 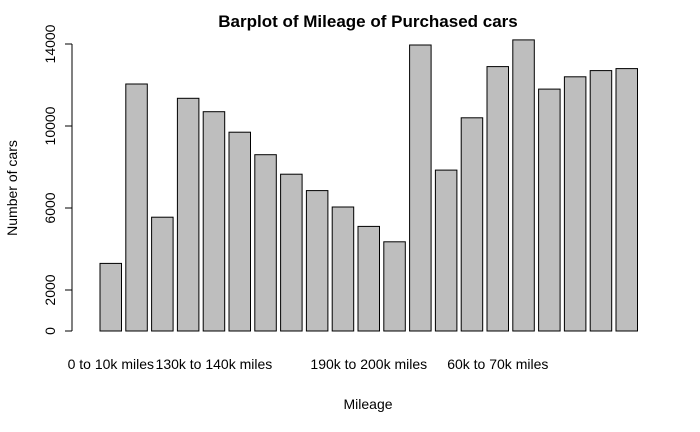 I want to click on y-axis: 0 2000 6000 10000 14000, so click(x=57, y=179).